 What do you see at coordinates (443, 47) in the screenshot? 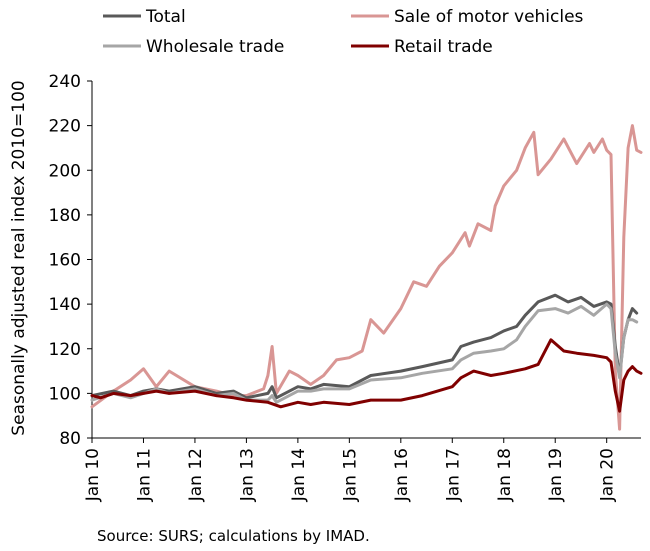
I see `legend-label-retail-trade: Retail trade` at bounding box center [443, 47].